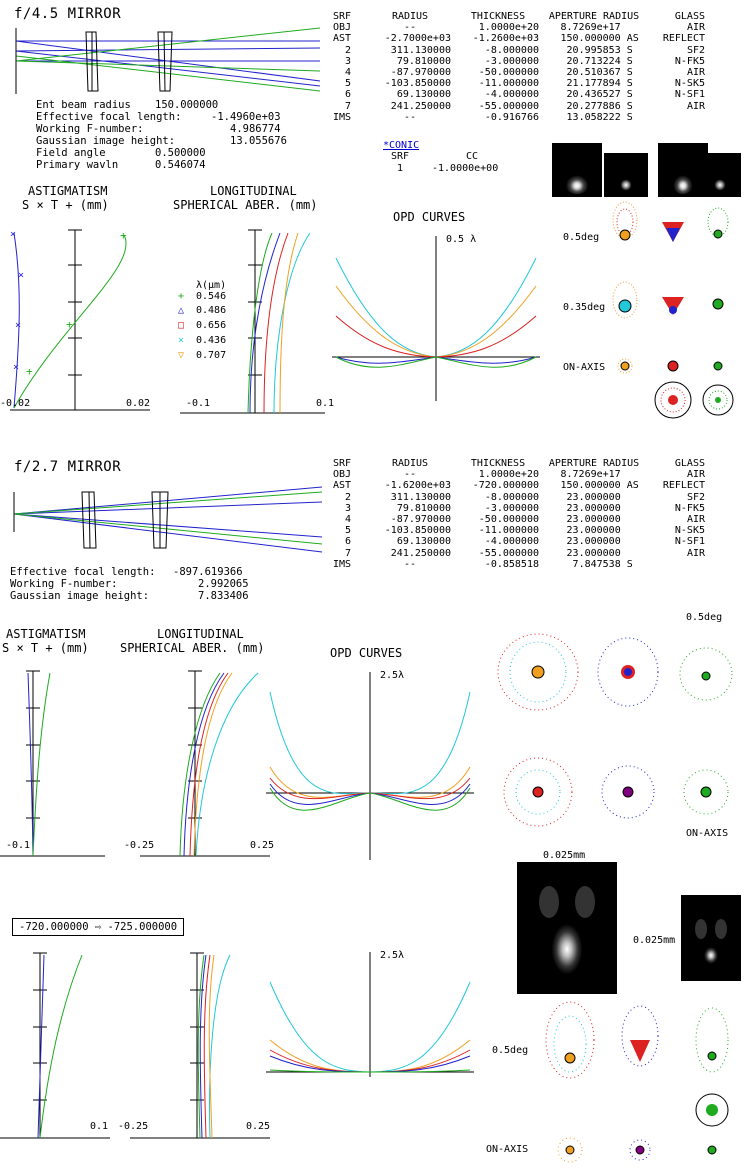 This screenshot has width=744, height=1174. What do you see at coordinates (637, 1082) in the screenshot?
I see `design3-spot-diagrams` at bounding box center [637, 1082].